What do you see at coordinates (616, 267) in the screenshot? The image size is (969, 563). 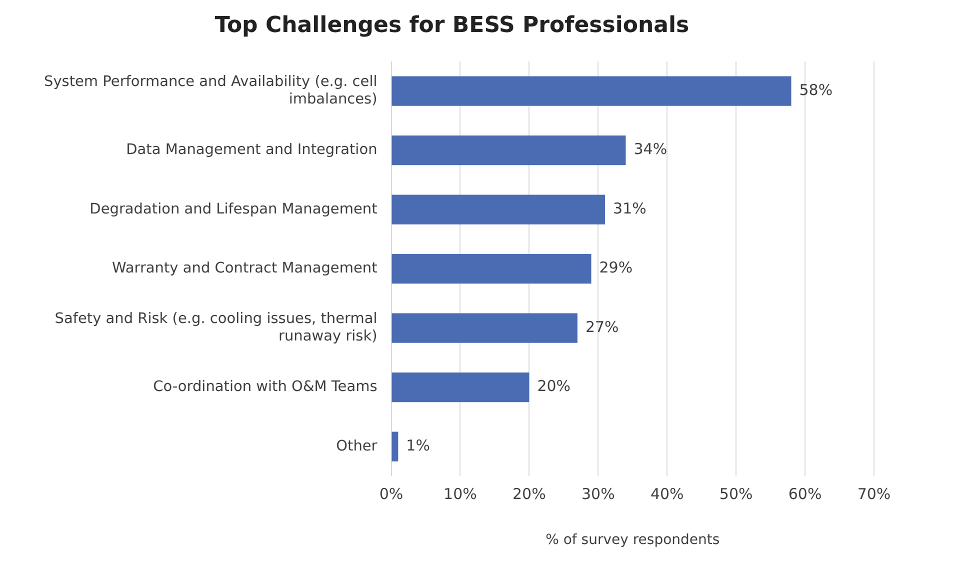 I see `data-label: 29%` at bounding box center [616, 267].